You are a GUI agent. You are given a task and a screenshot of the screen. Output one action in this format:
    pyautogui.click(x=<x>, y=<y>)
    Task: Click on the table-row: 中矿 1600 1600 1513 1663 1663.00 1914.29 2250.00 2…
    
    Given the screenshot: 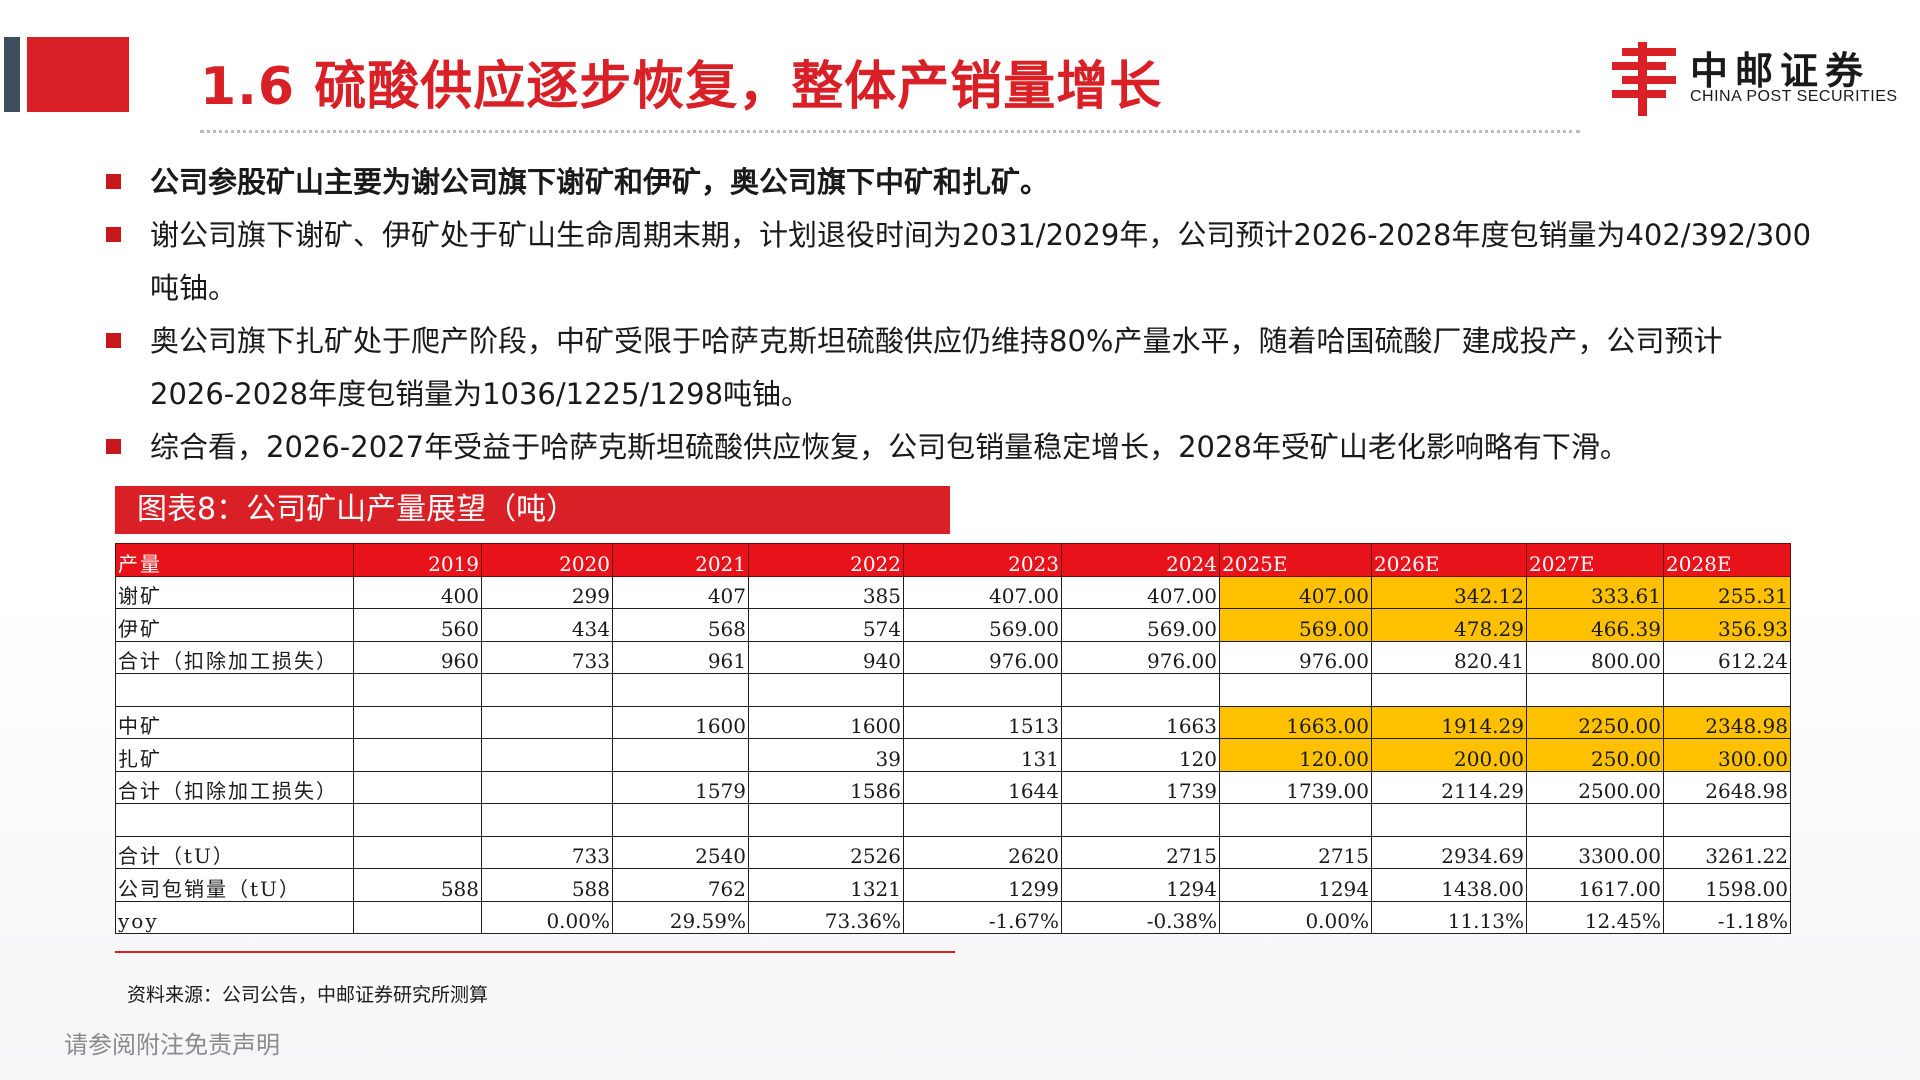 What is the action you would take?
    pyautogui.click(x=953, y=722)
    